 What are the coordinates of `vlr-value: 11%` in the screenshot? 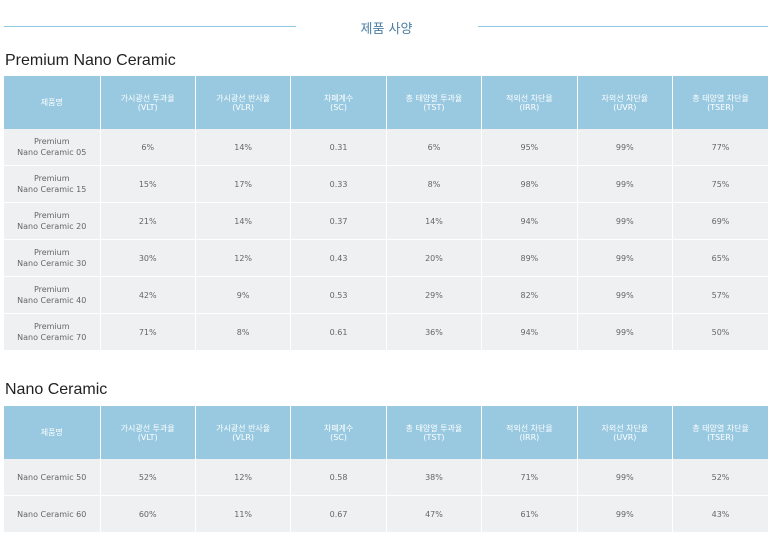 It's located at (243, 514).